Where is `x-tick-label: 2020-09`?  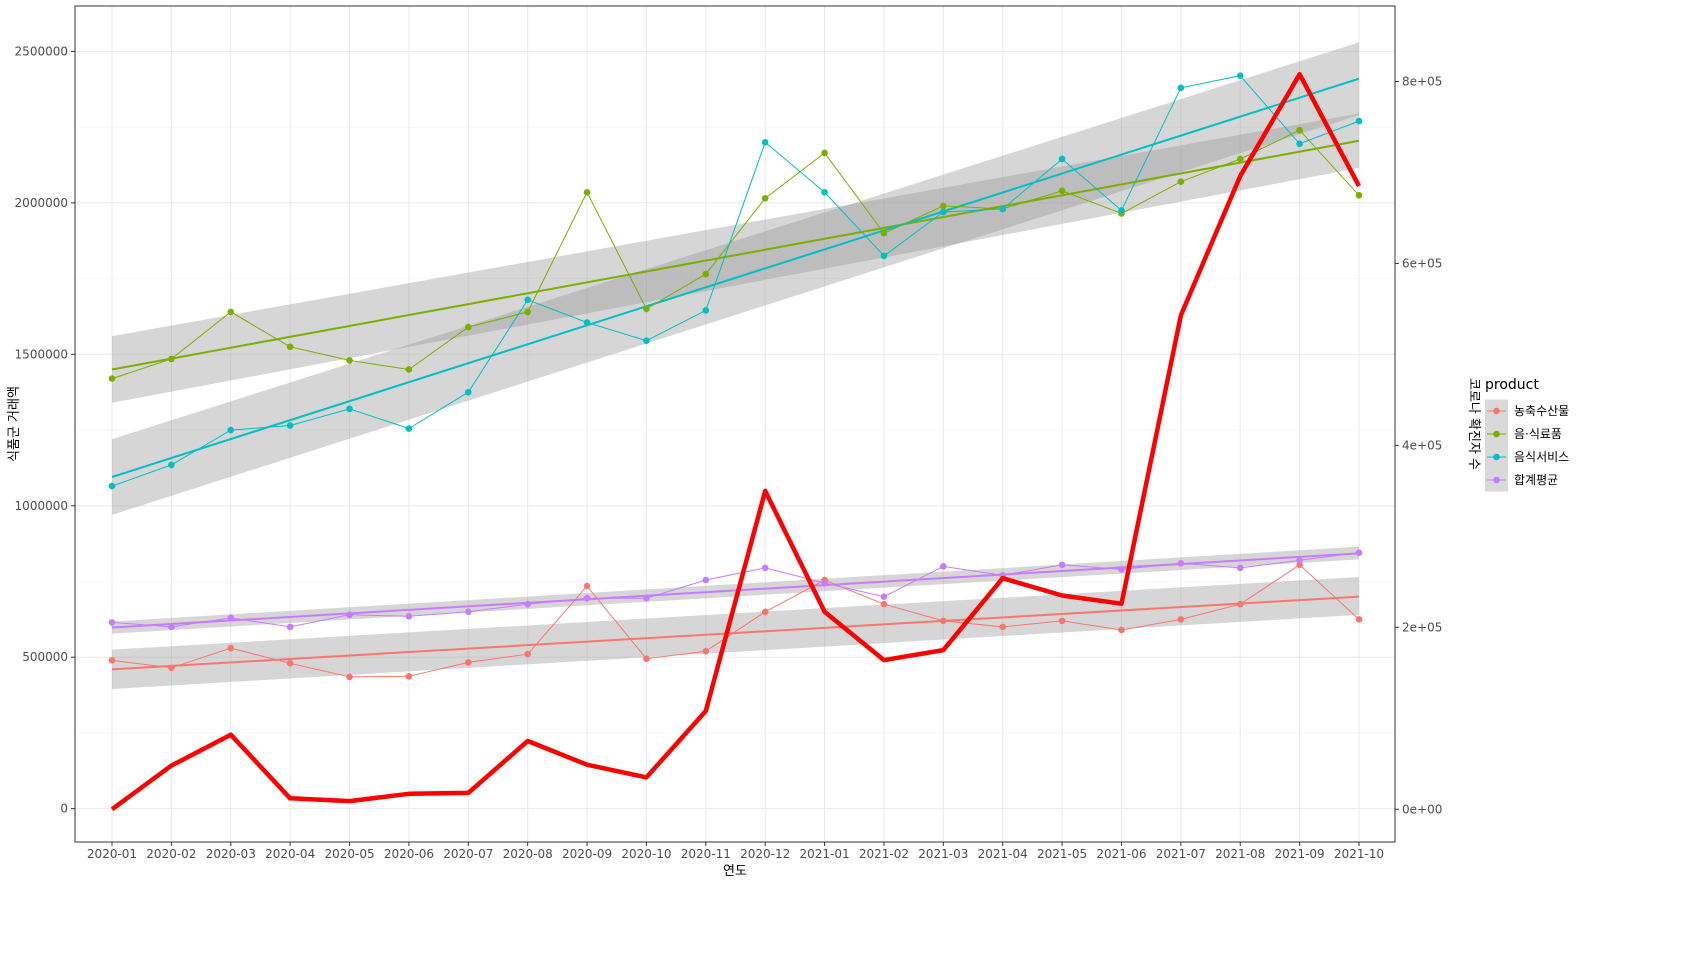
x-tick-label: 2020-09 is located at coordinates (587, 854).